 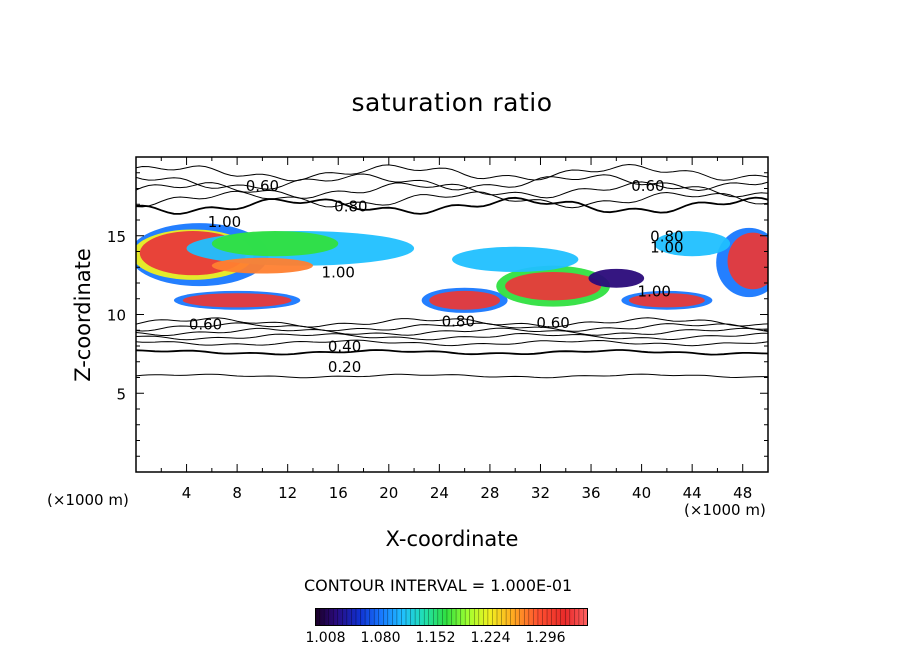 I want to click on contour-interval-label: CONTOUR INTERVAL = 1.000E-01, so click(x=438, y=585).